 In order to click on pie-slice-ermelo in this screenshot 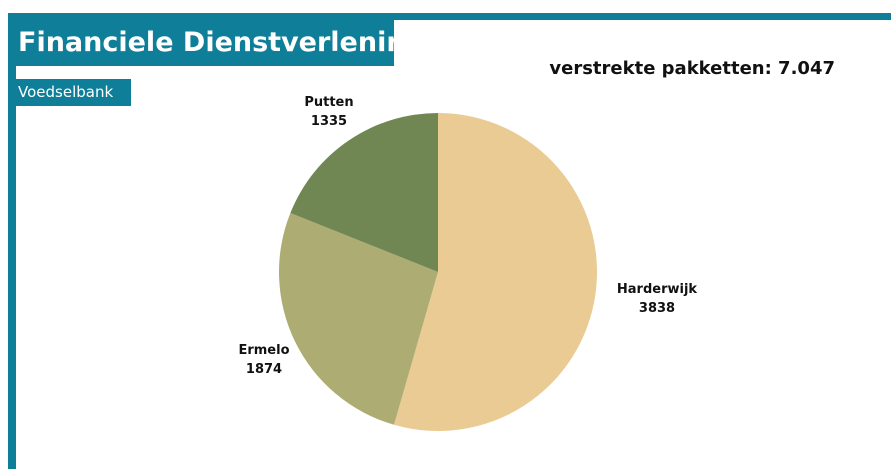, I will do `click(358, 318)`.